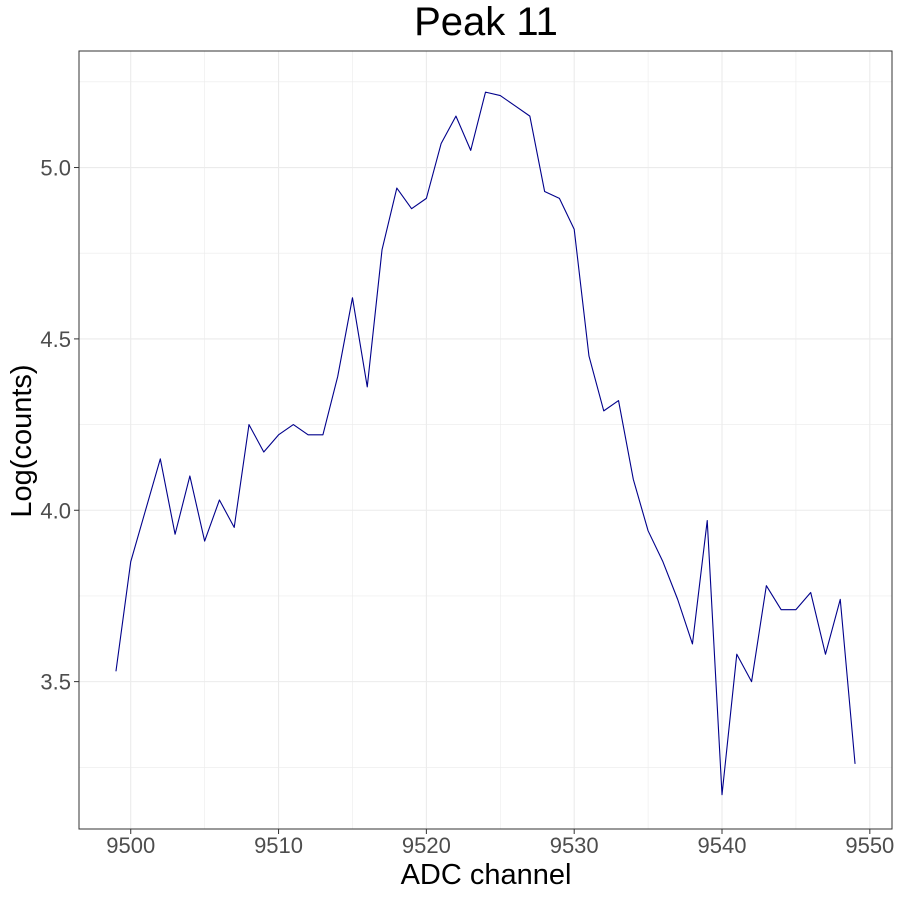 The width and height of the screenshot is (900, 900). I want to click on x-tick-label: 9510, so click(278, 845).